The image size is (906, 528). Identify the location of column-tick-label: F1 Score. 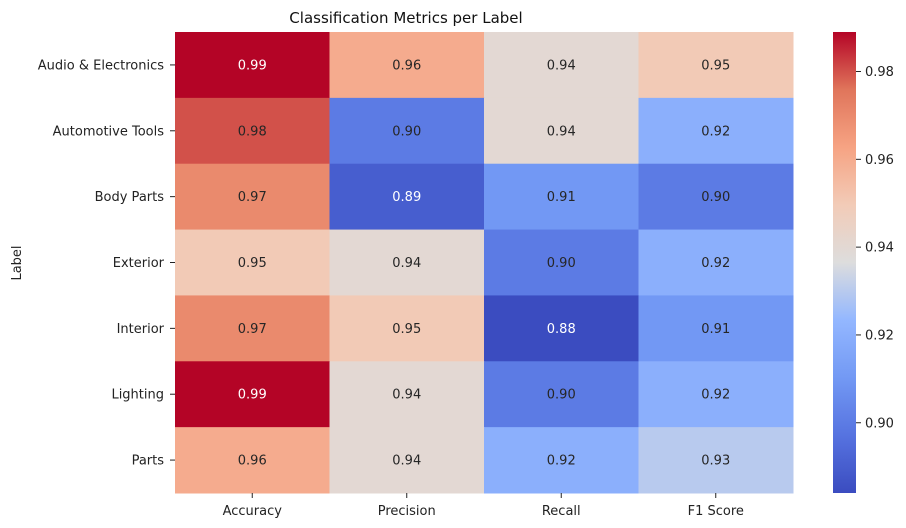
(716, 511).